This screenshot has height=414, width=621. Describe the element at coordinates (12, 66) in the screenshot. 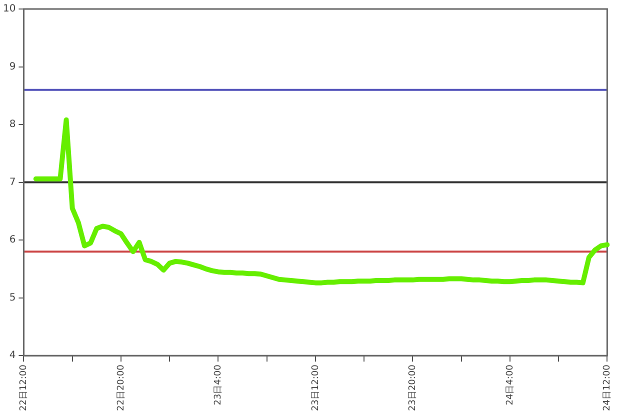

I see `y-tick-label: 9` at that location.